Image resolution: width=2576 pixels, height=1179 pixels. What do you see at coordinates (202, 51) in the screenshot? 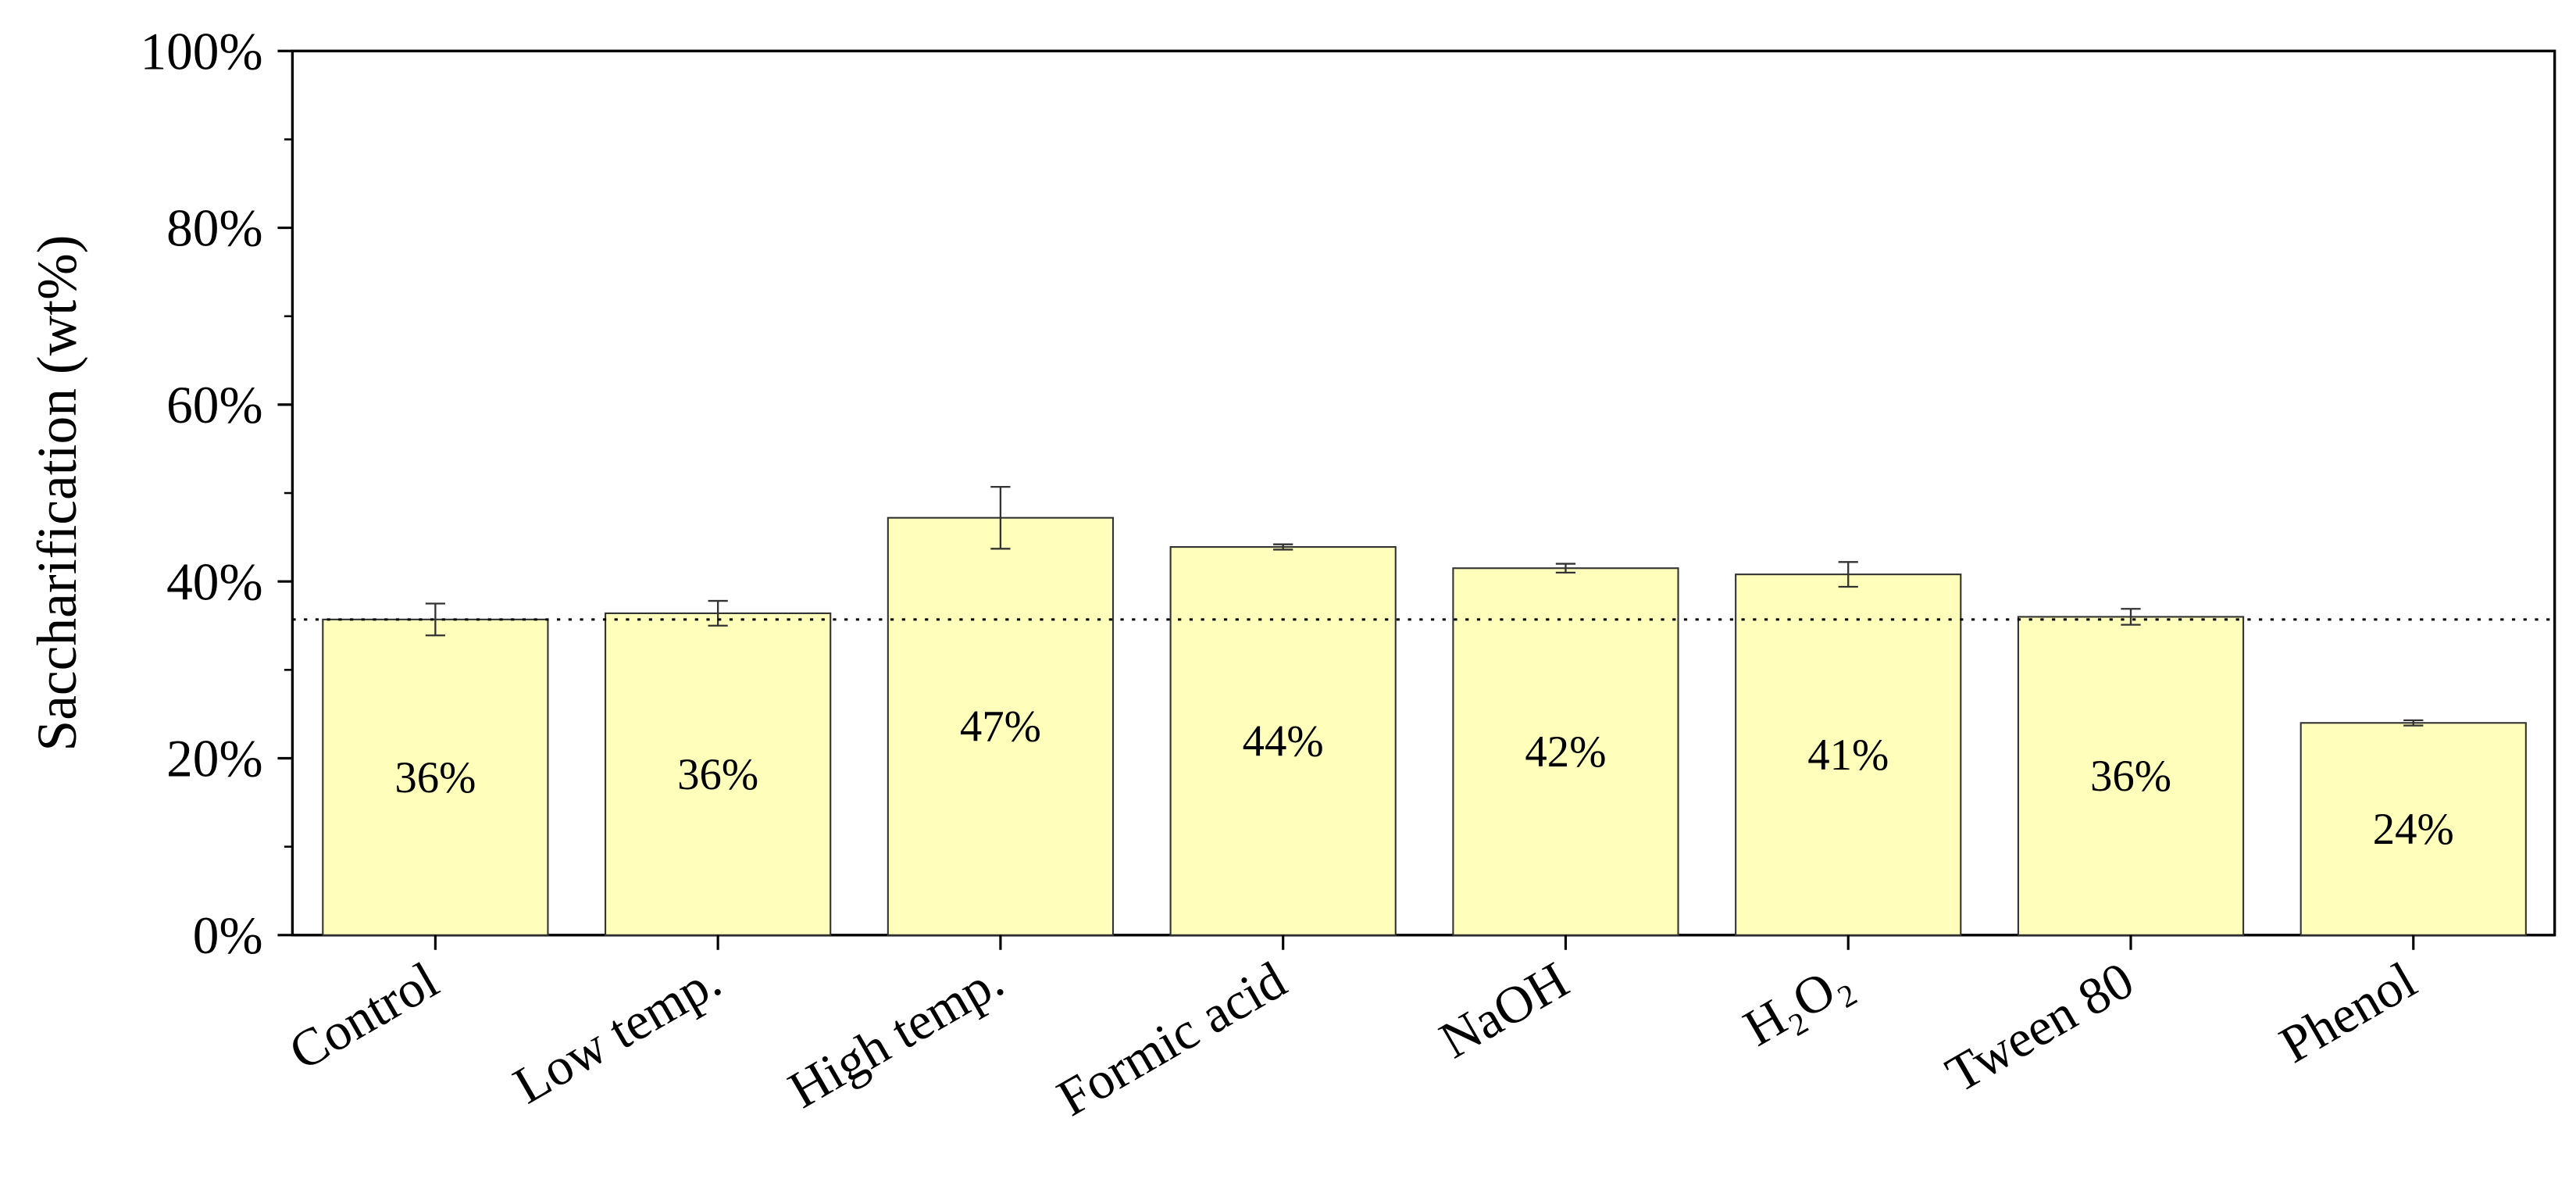
I see `y-tick-label: 100%` at bounding box center [202, 51].